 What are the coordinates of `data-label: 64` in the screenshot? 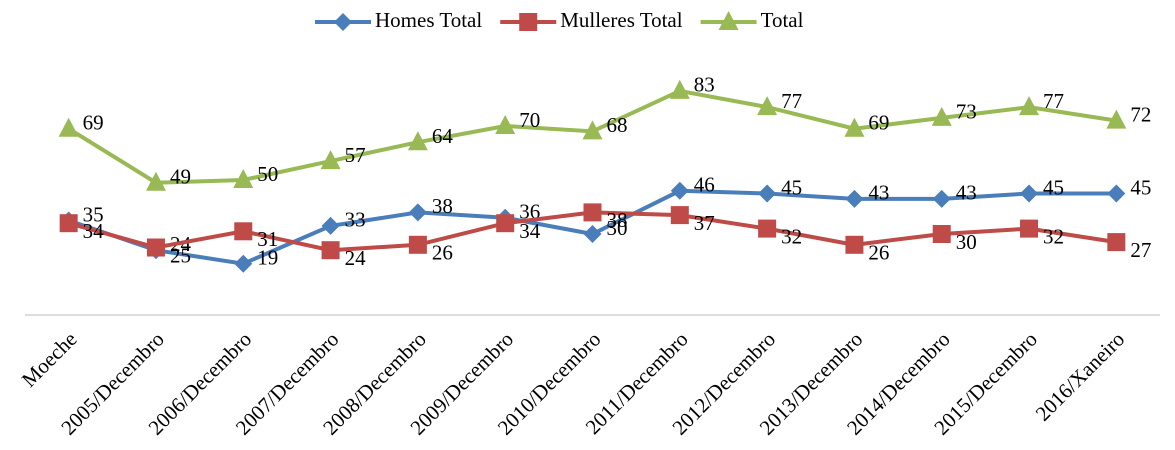 It's located at (443, 136).